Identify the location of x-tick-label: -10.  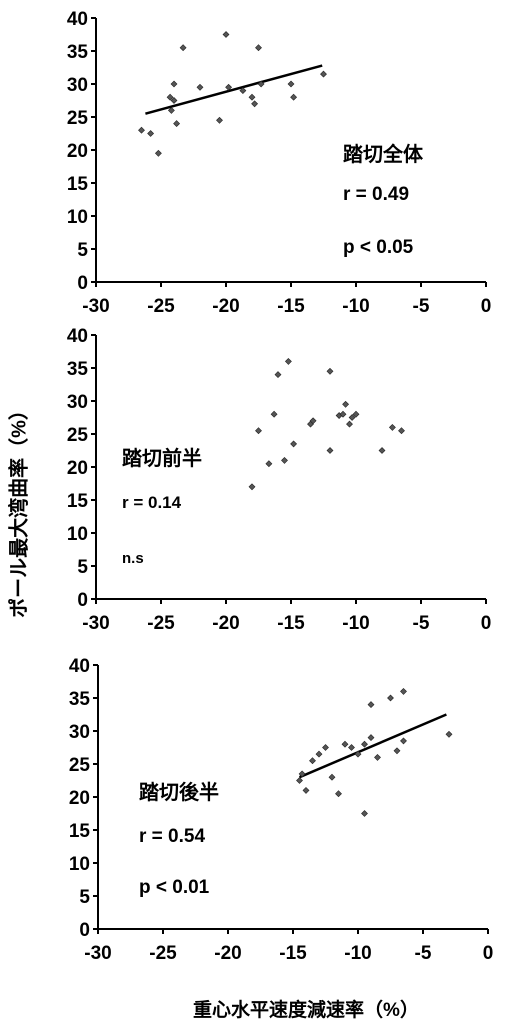
(355, 306).